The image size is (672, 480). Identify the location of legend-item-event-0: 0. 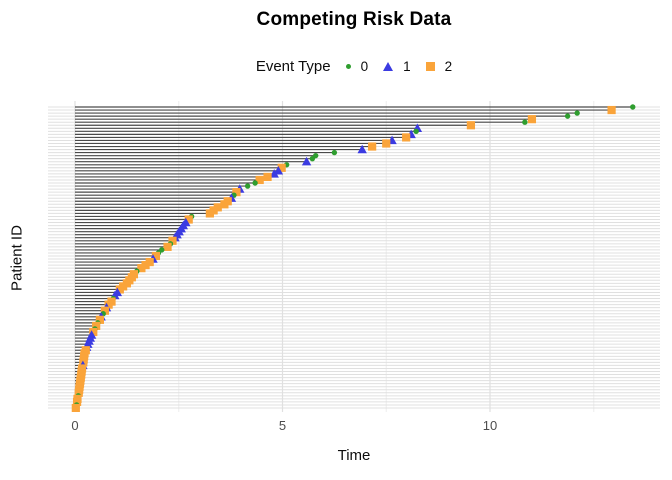
(357, 66).